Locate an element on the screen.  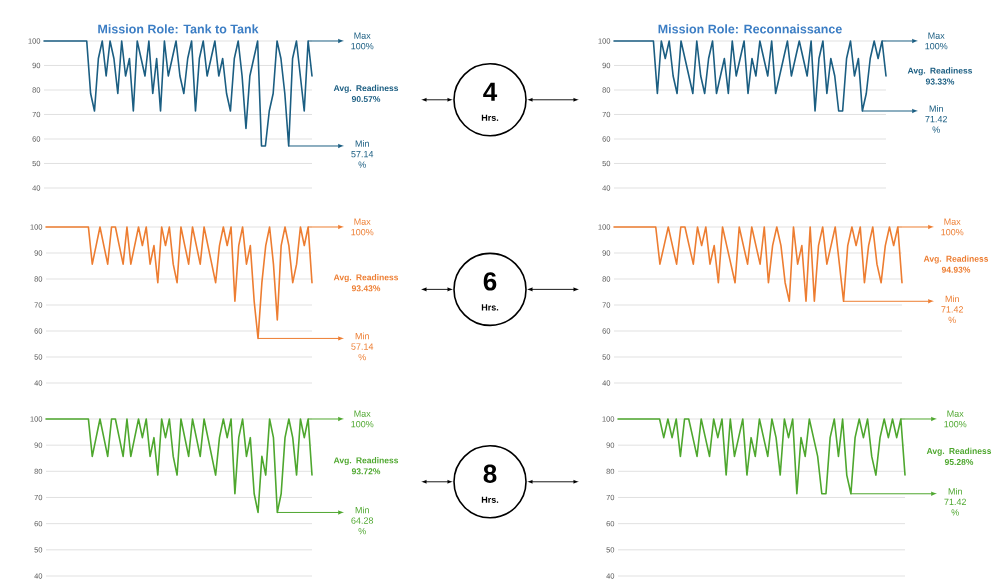
text: Avg. Readiness 93.43% is located at coordinates (366, 283).